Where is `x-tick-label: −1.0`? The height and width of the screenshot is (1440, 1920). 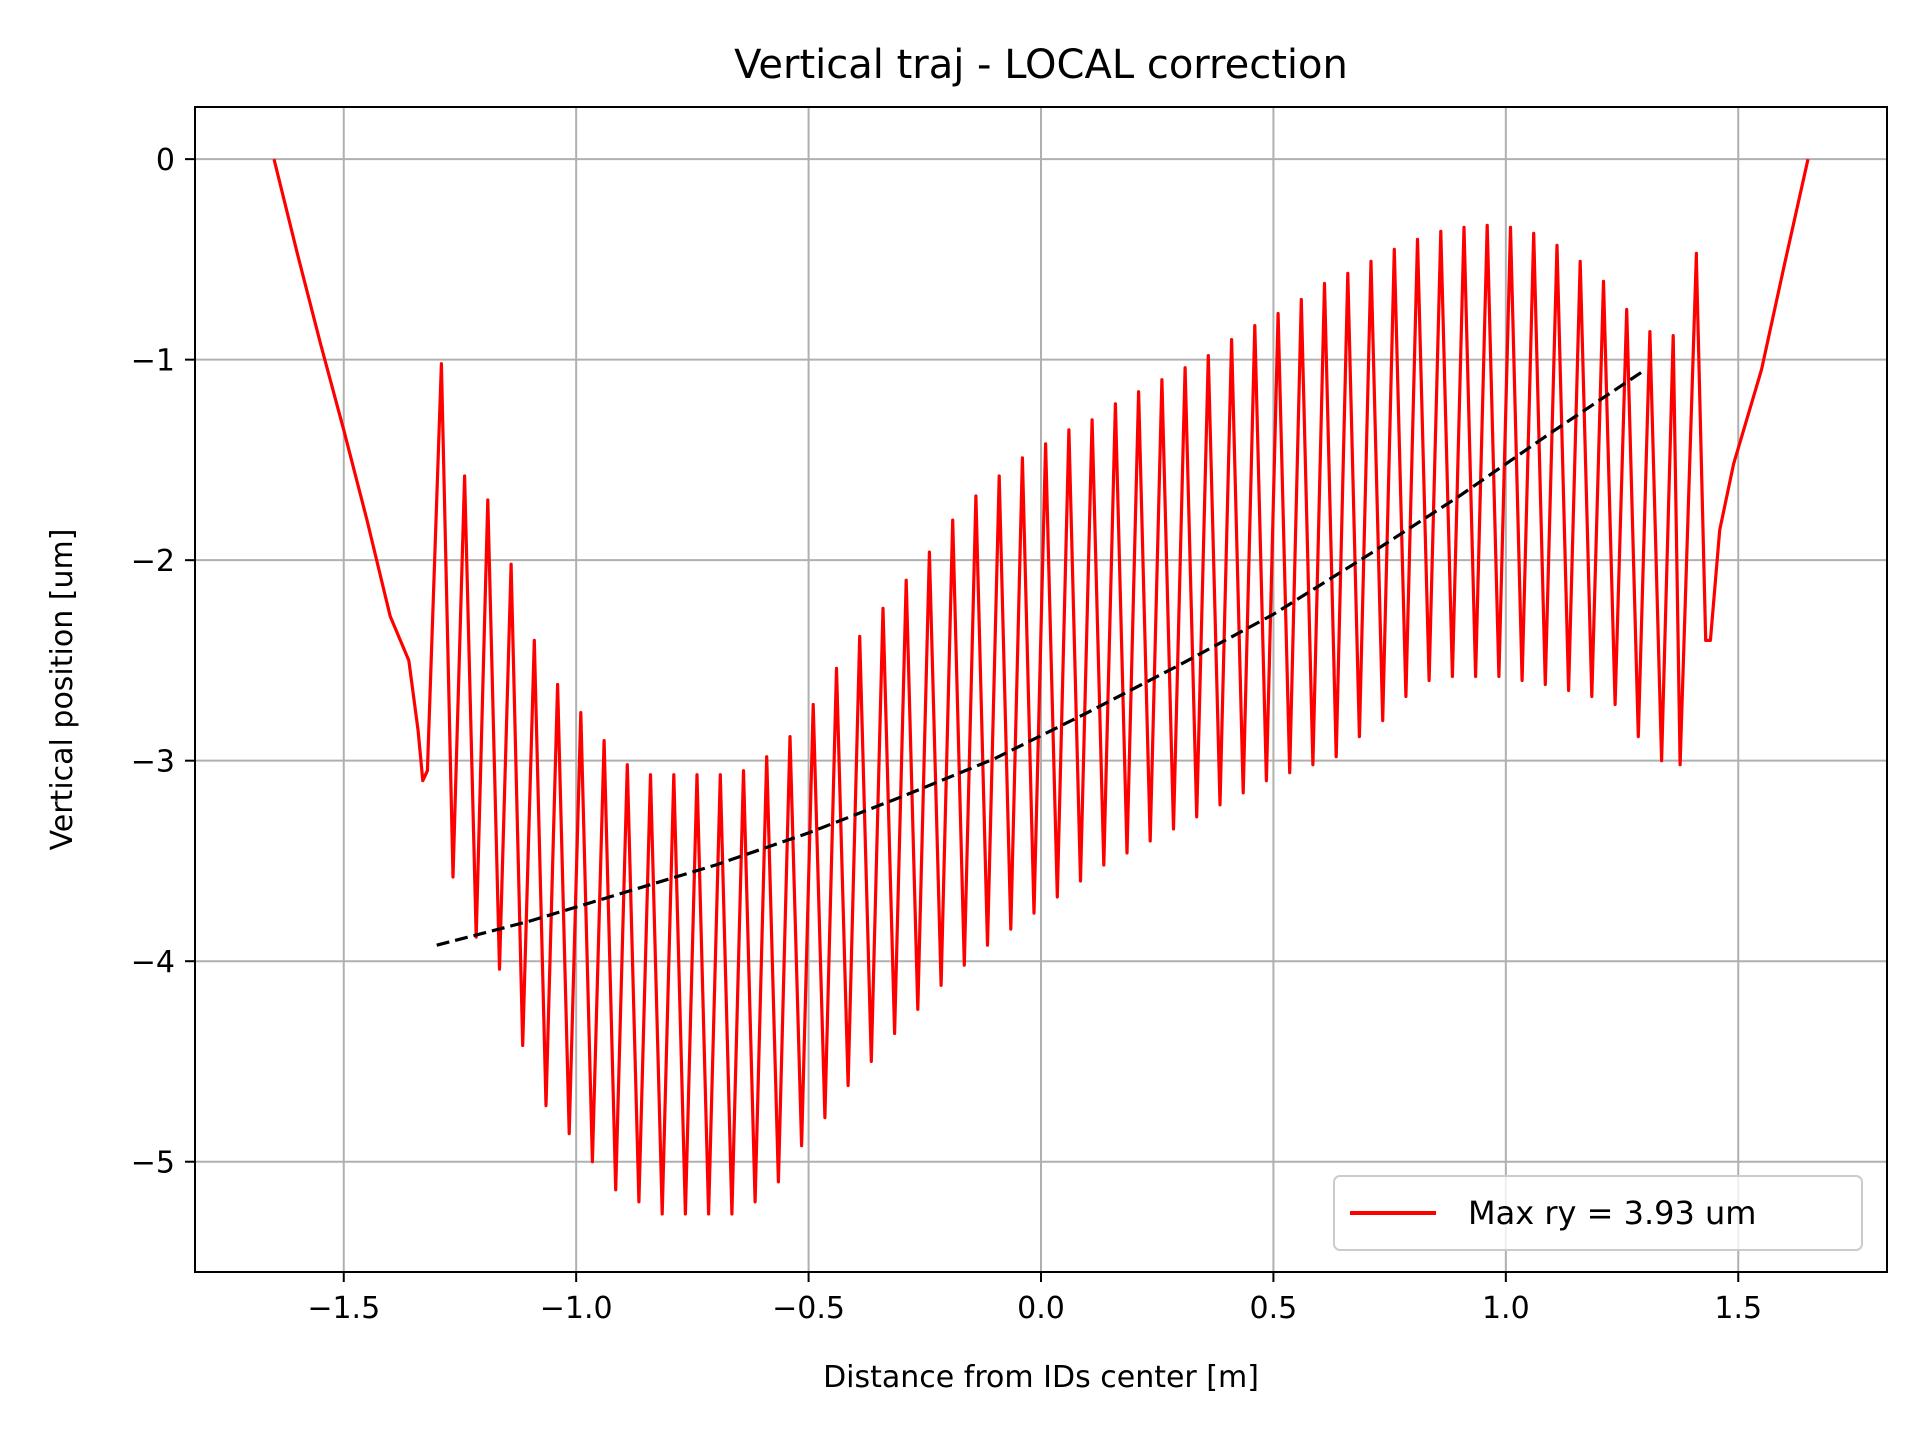 x-tick-label: −1.0 is located at coordinates (576, 1308).